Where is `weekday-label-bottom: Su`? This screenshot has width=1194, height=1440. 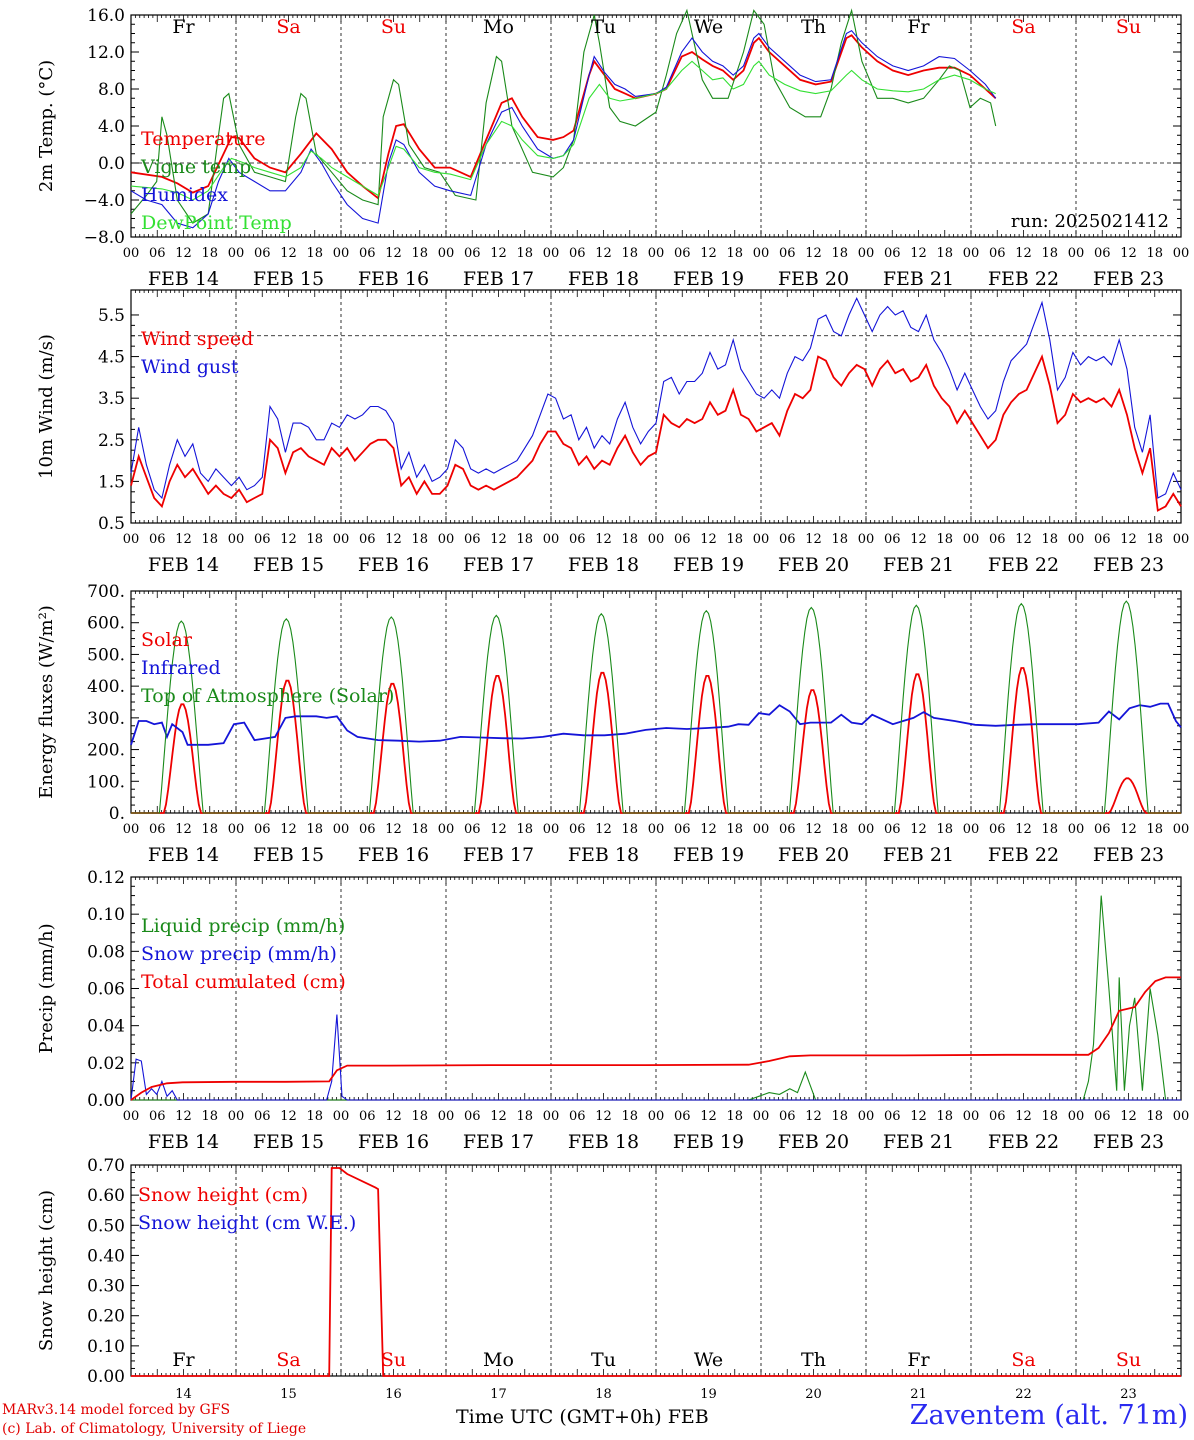
weekday-label-bottom: Su is located at coordinates (1128, 1360).